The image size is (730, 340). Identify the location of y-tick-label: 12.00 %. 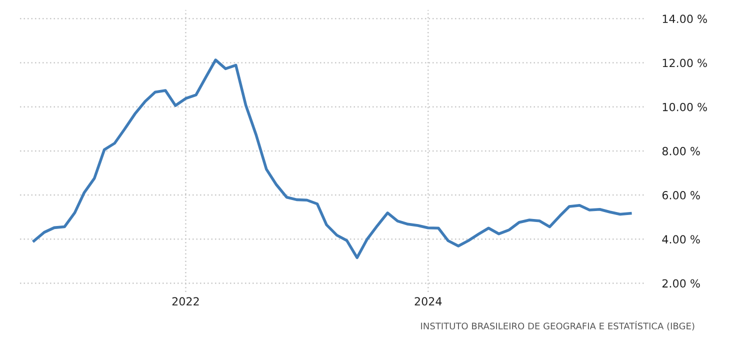
(684, 63).